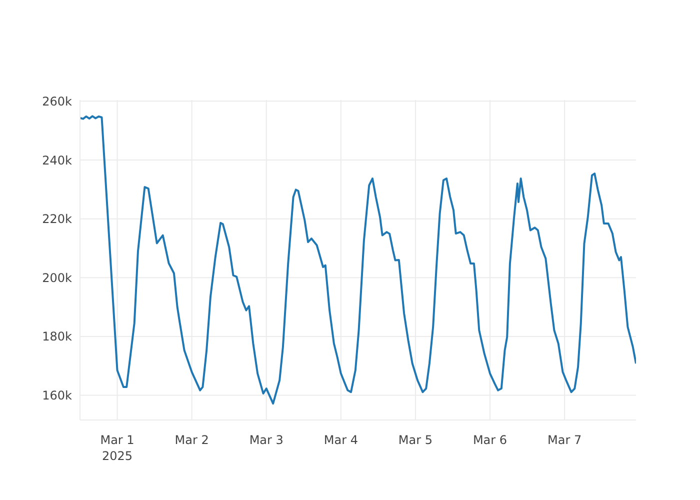 The height and width of the screenshot is (500, 700). Describe the element at coordinates (57, 219) in the screenshot. I see `y-tick-label: 220k` at that location.